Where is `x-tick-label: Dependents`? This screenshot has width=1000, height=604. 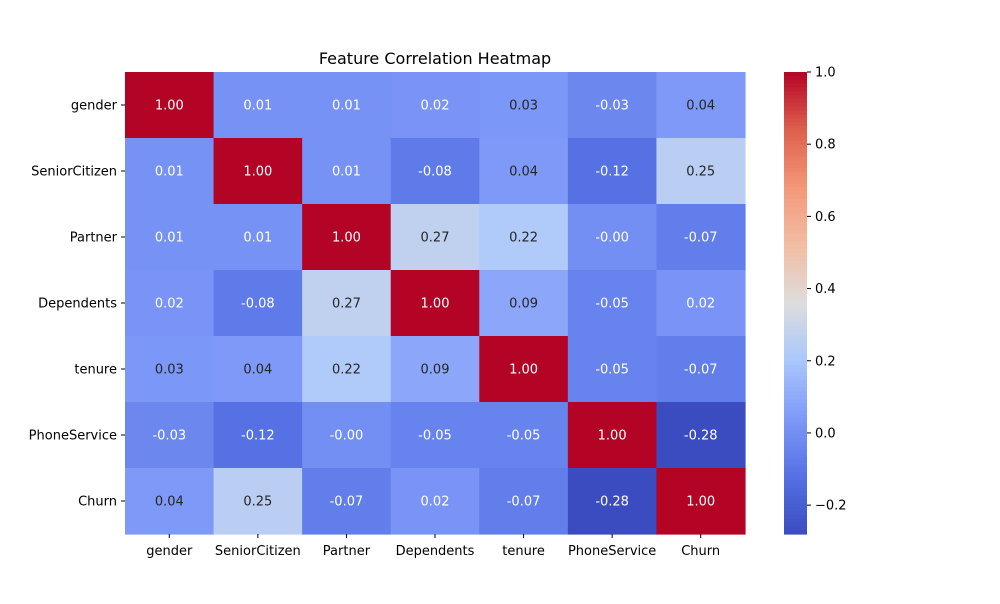
x-tick-label: Dependents is located at coordinates (435, 551).